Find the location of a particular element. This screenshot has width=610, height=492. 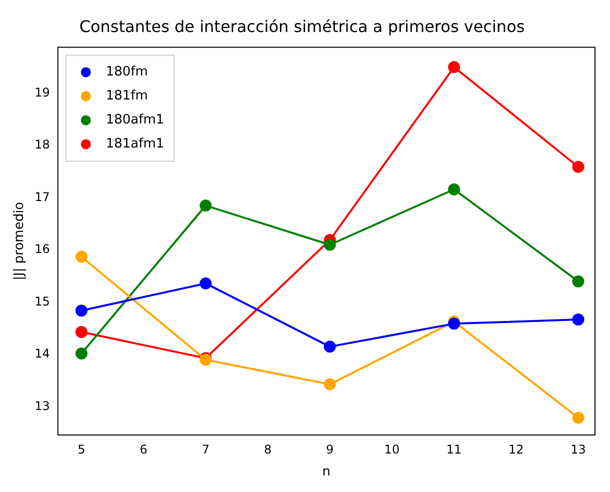

y-tick-label: 19 is located at coordinates (42, 92).